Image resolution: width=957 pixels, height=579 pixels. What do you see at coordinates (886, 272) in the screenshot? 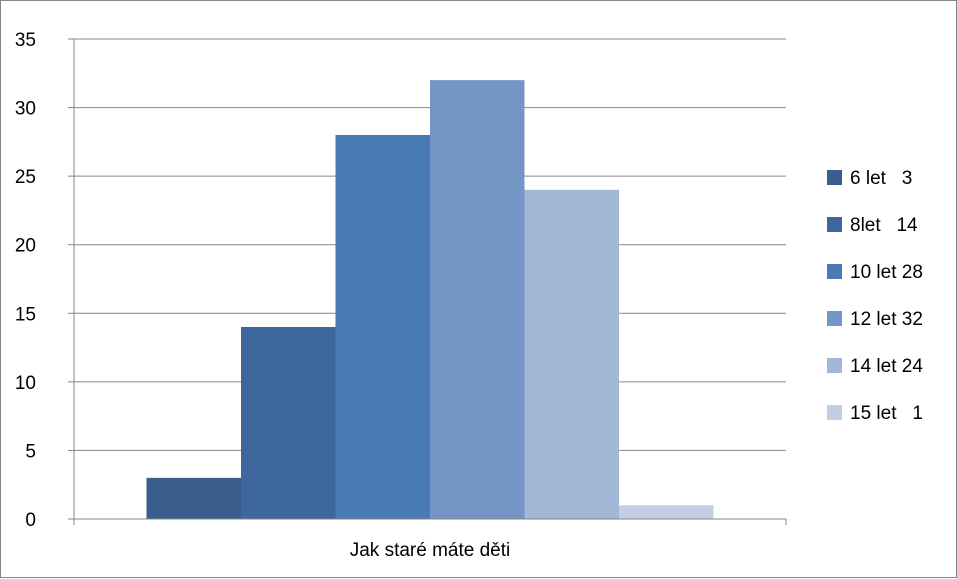
I see `legend-label-3: 10 let 28` at bounding box center [886, 272].